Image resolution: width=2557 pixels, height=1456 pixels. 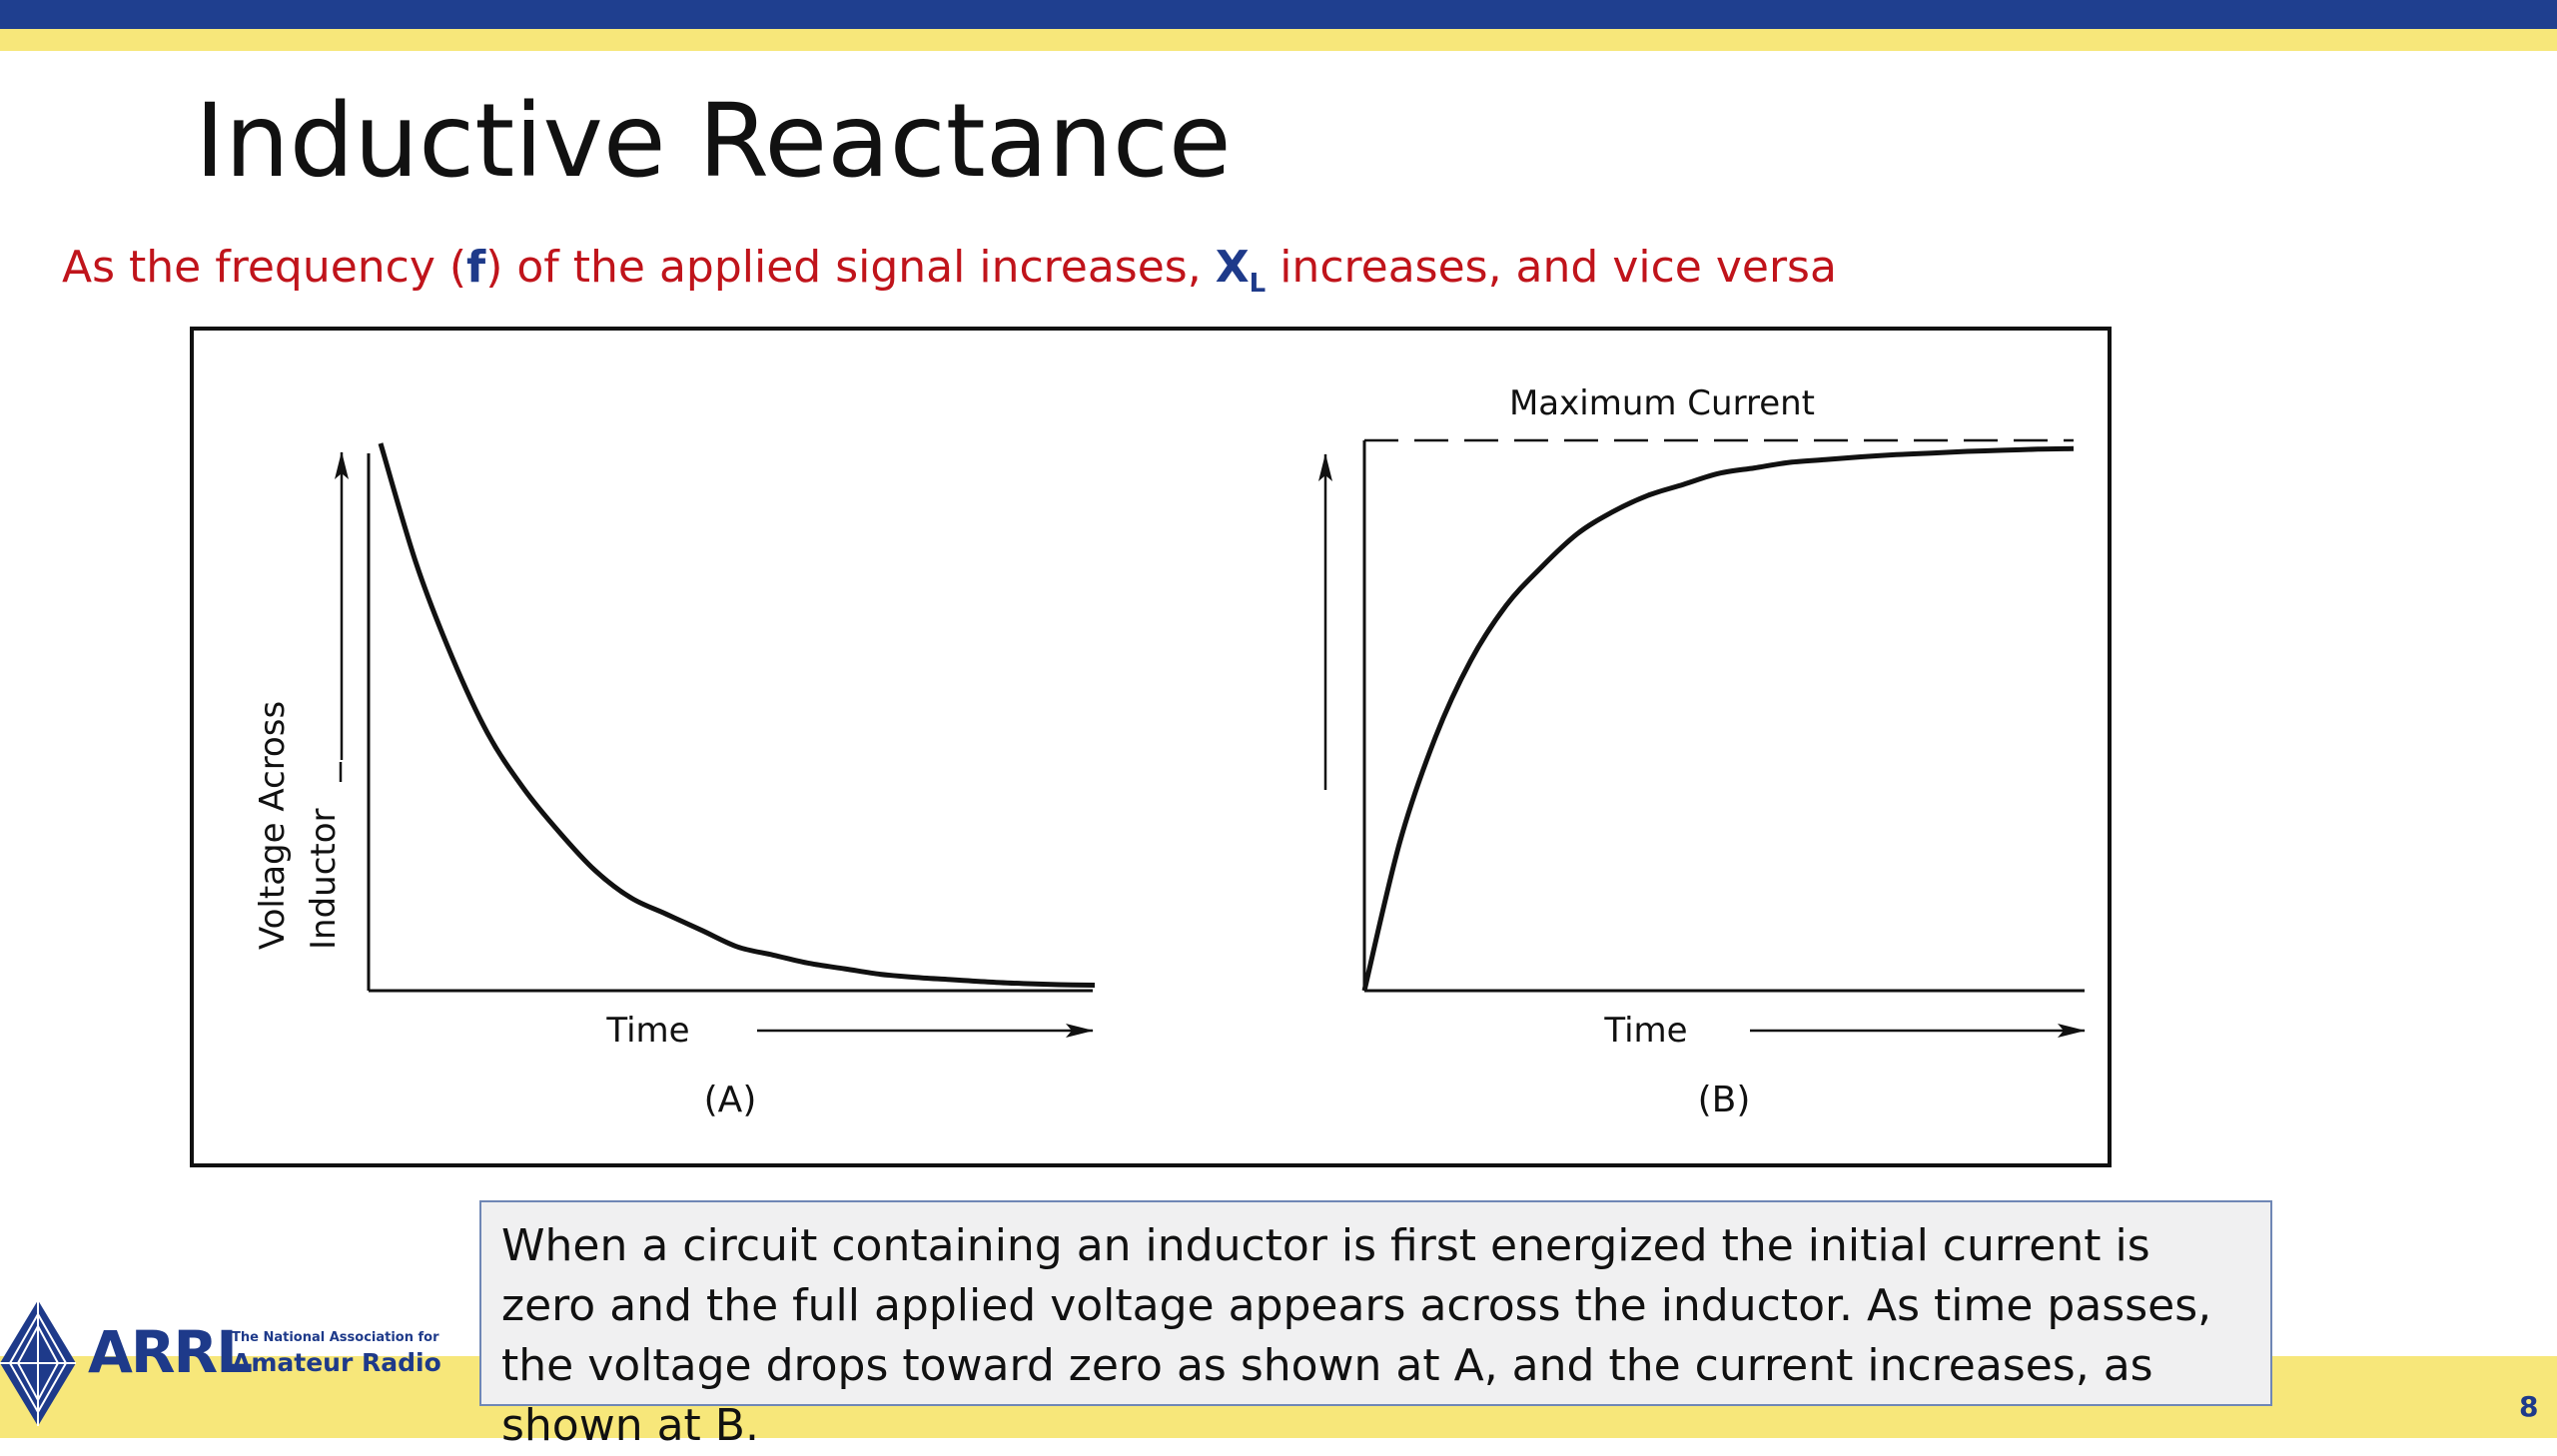 What do you see at coordinates (273, 825) in the screenshot?
I see `chart-a-ylabel-line1: Voltage Across` at bounding box center [273, 825].